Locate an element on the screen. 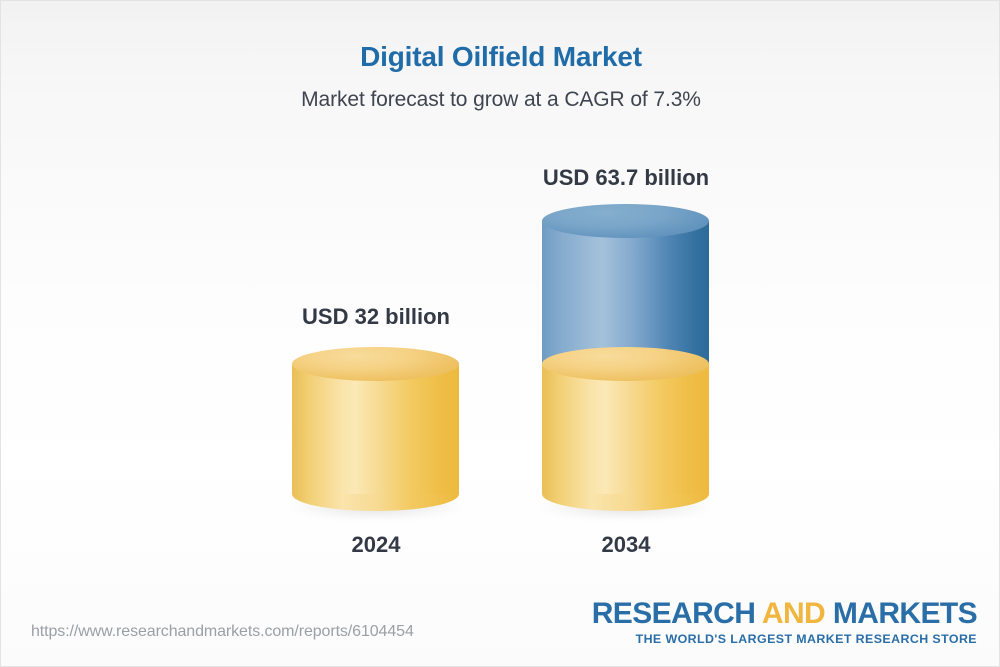 The width and height of the screenshot is (1000, 667). bar-body-lower-2034 is located at coordinates (625, 429).